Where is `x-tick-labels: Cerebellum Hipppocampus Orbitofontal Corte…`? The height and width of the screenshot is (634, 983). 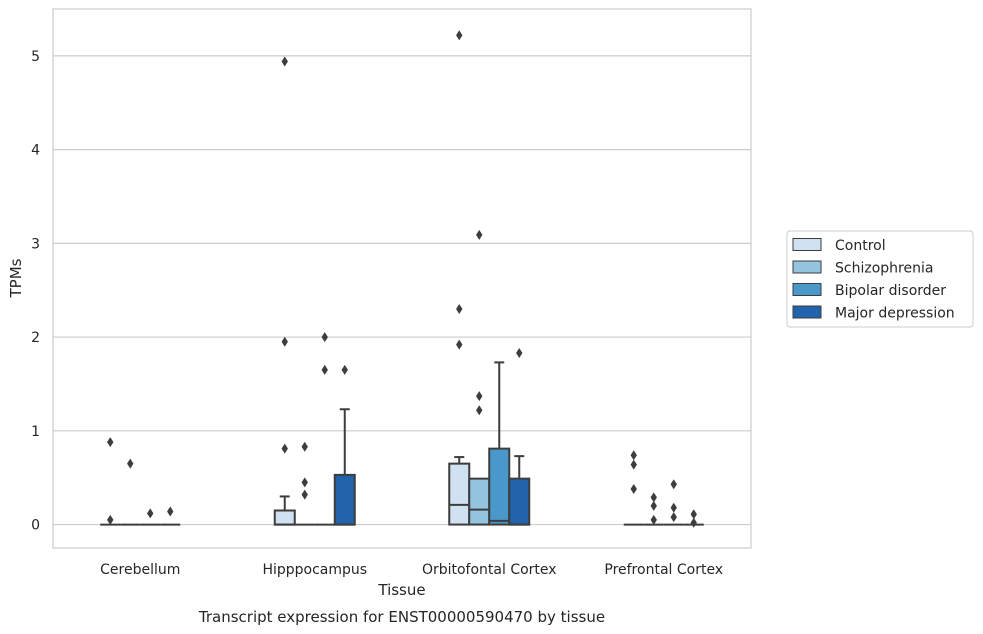 x-tick-labels: Cerebellum Hipppocampus Orbitofontal Corte… is located at coordinates (411, 570).